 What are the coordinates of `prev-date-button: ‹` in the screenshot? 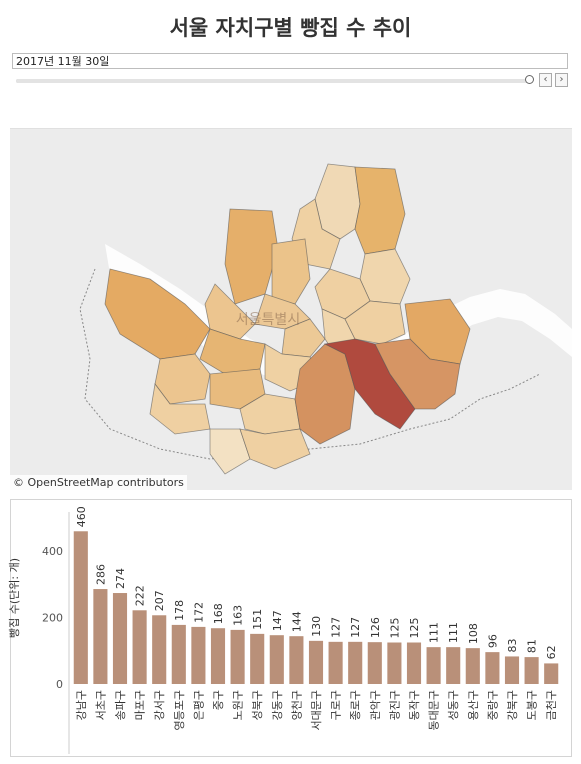 It's located at (545, 80).